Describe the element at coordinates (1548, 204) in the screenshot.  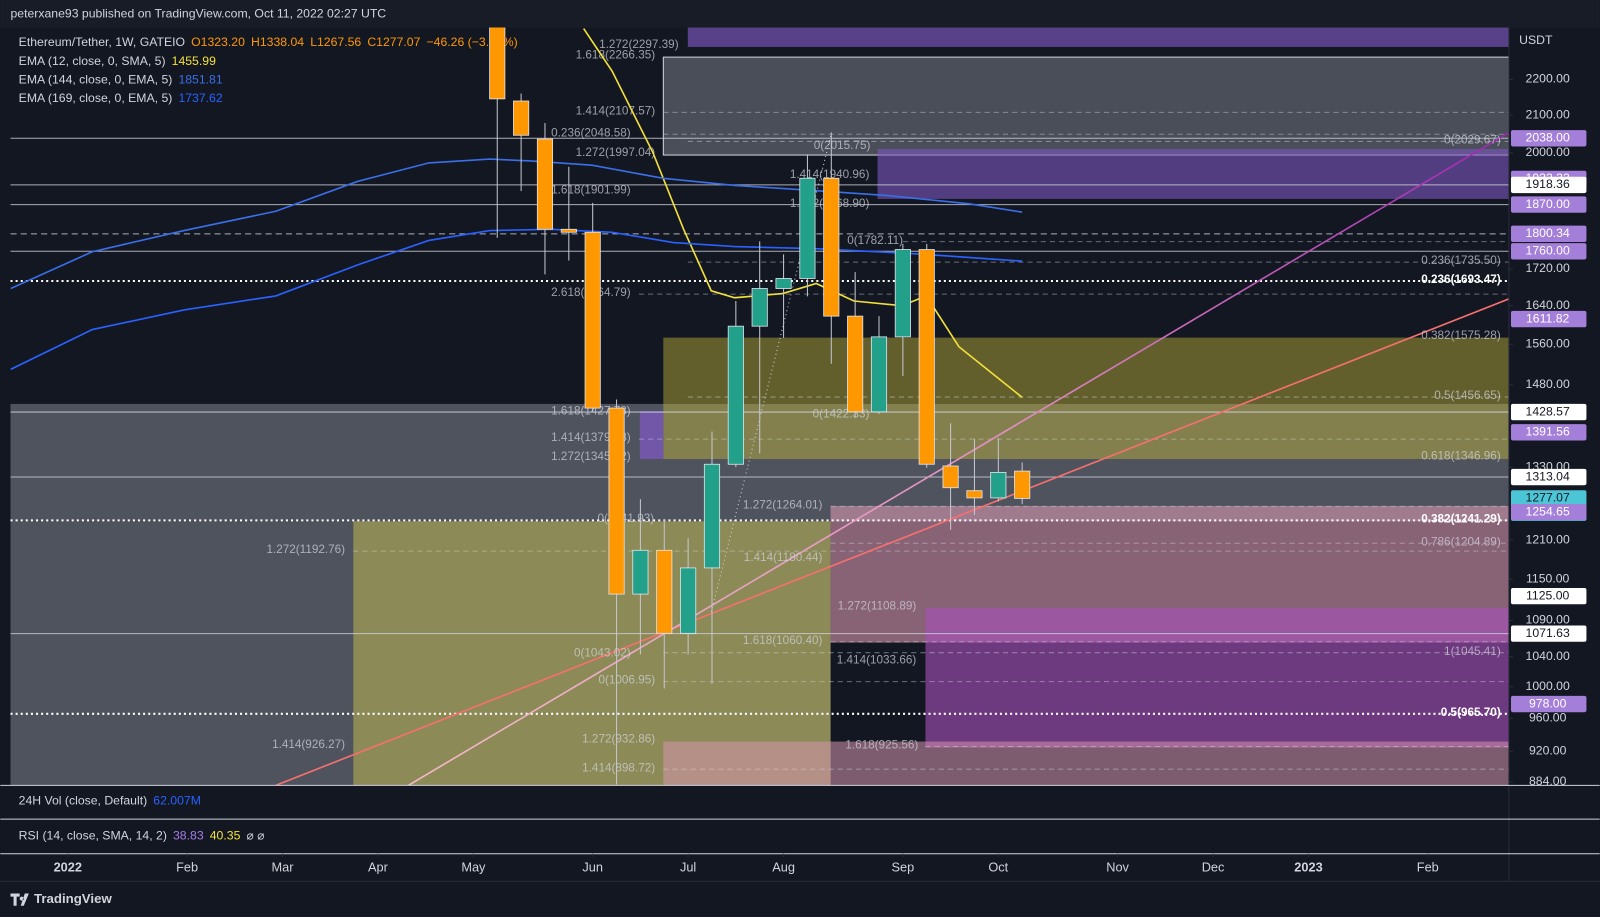
I see `price-tag-label: 1870.00` at that location.